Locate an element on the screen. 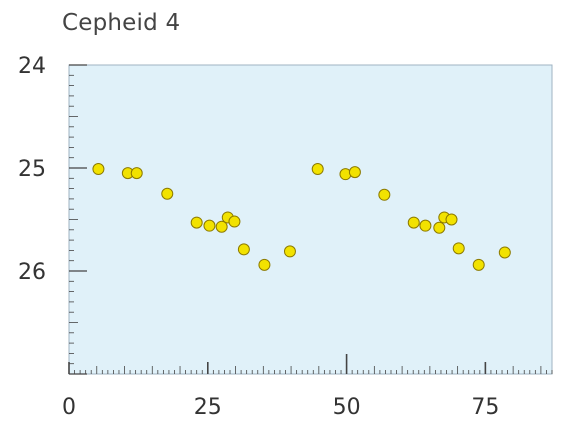  chart-title: Cepheid 4 is located at coordinates (121, 23).